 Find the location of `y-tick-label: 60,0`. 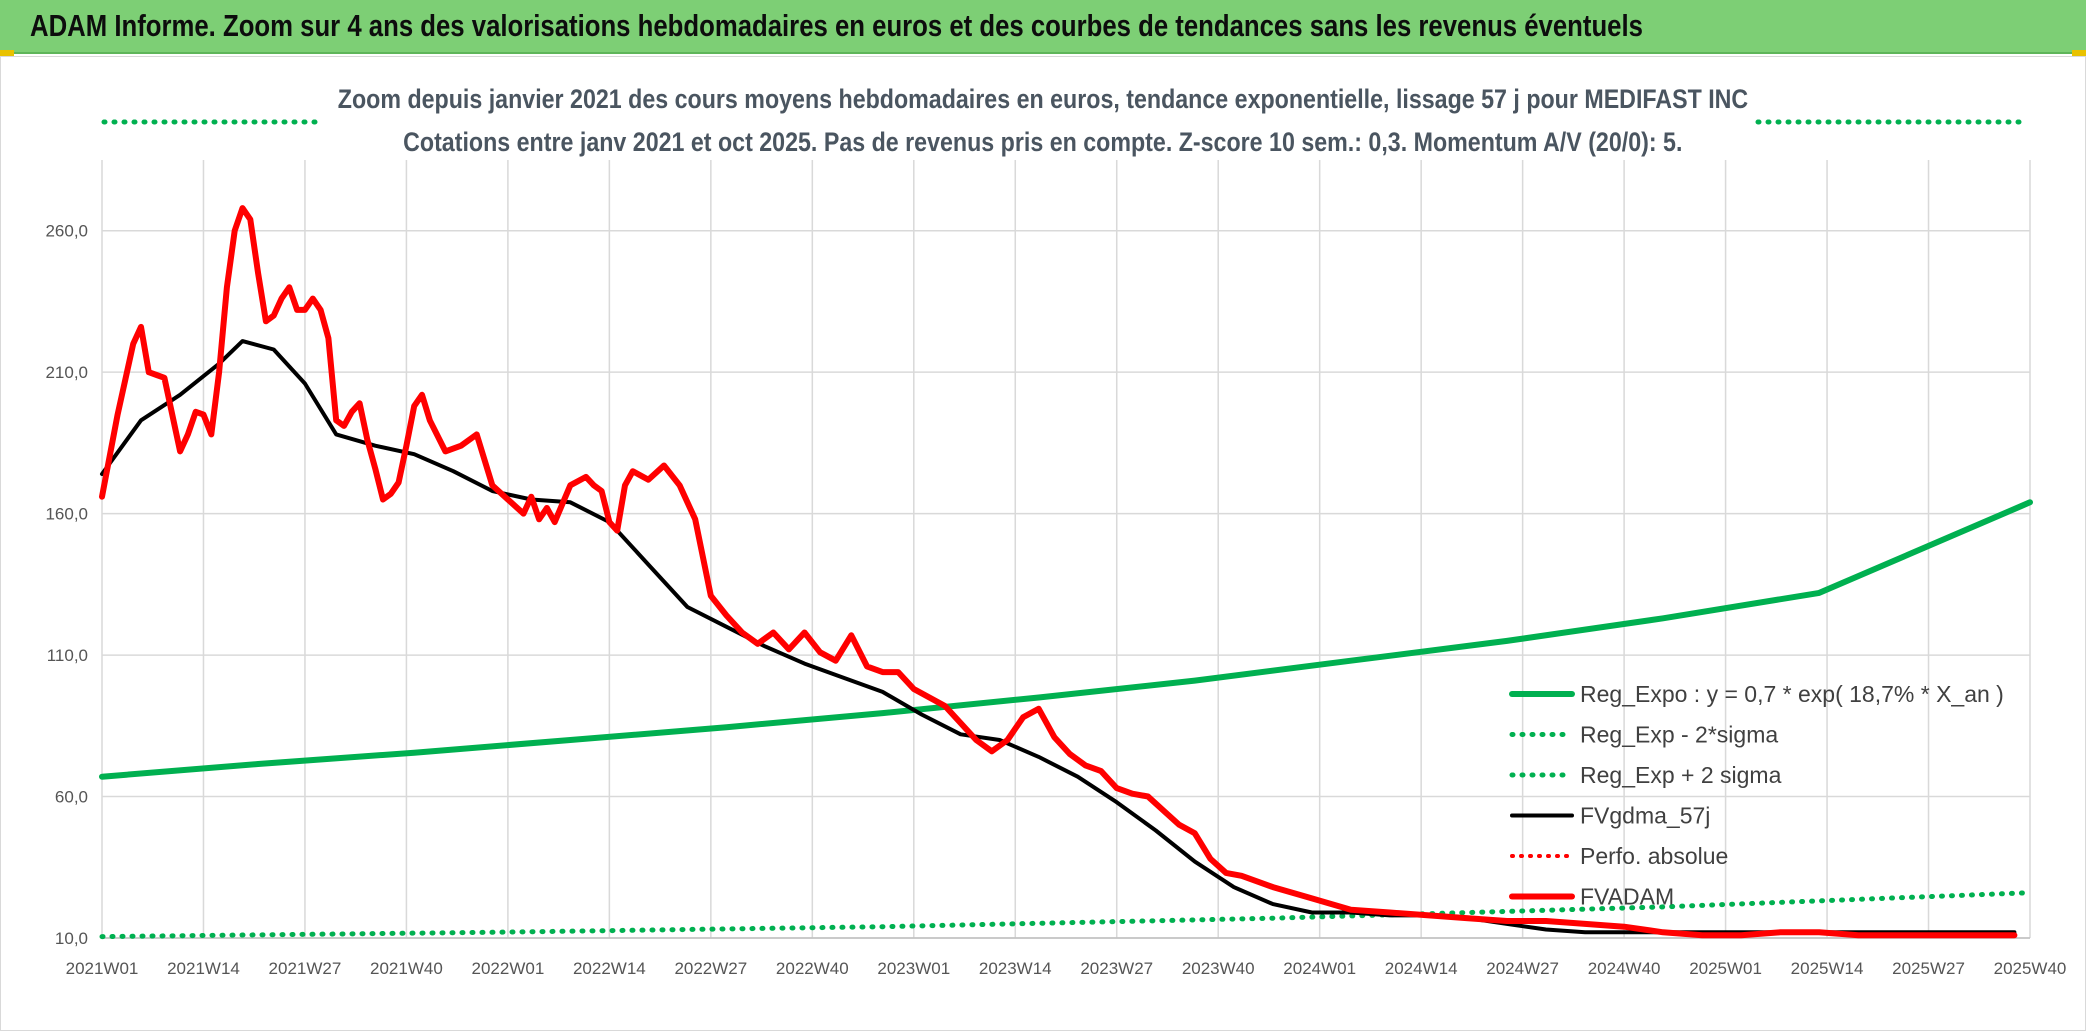

y-tick-label: 60,0 is located at coordinates (71, 797).